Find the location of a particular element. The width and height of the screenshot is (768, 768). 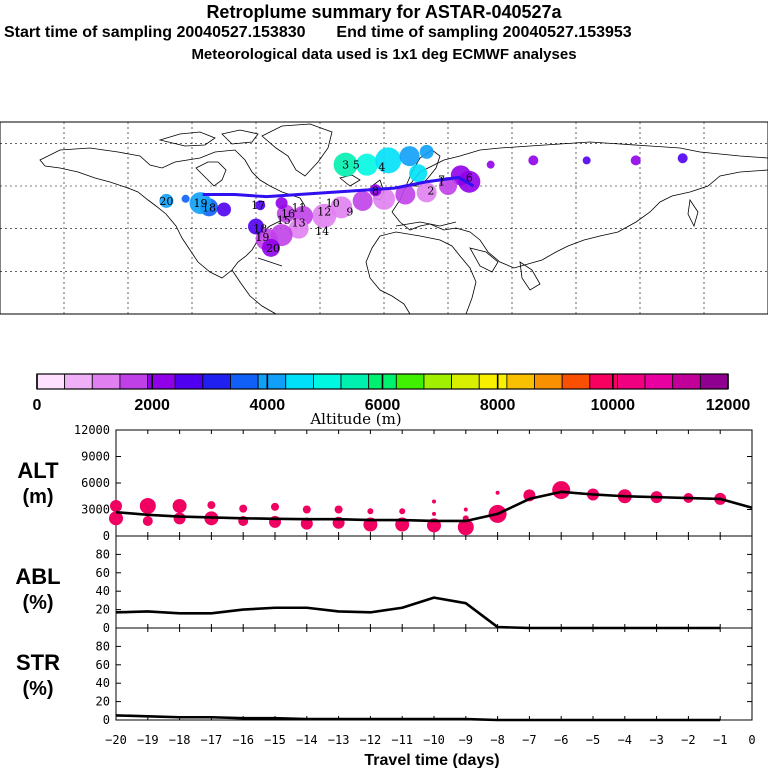

alt-panel-title: ALT is located at coordinates (38, 470).